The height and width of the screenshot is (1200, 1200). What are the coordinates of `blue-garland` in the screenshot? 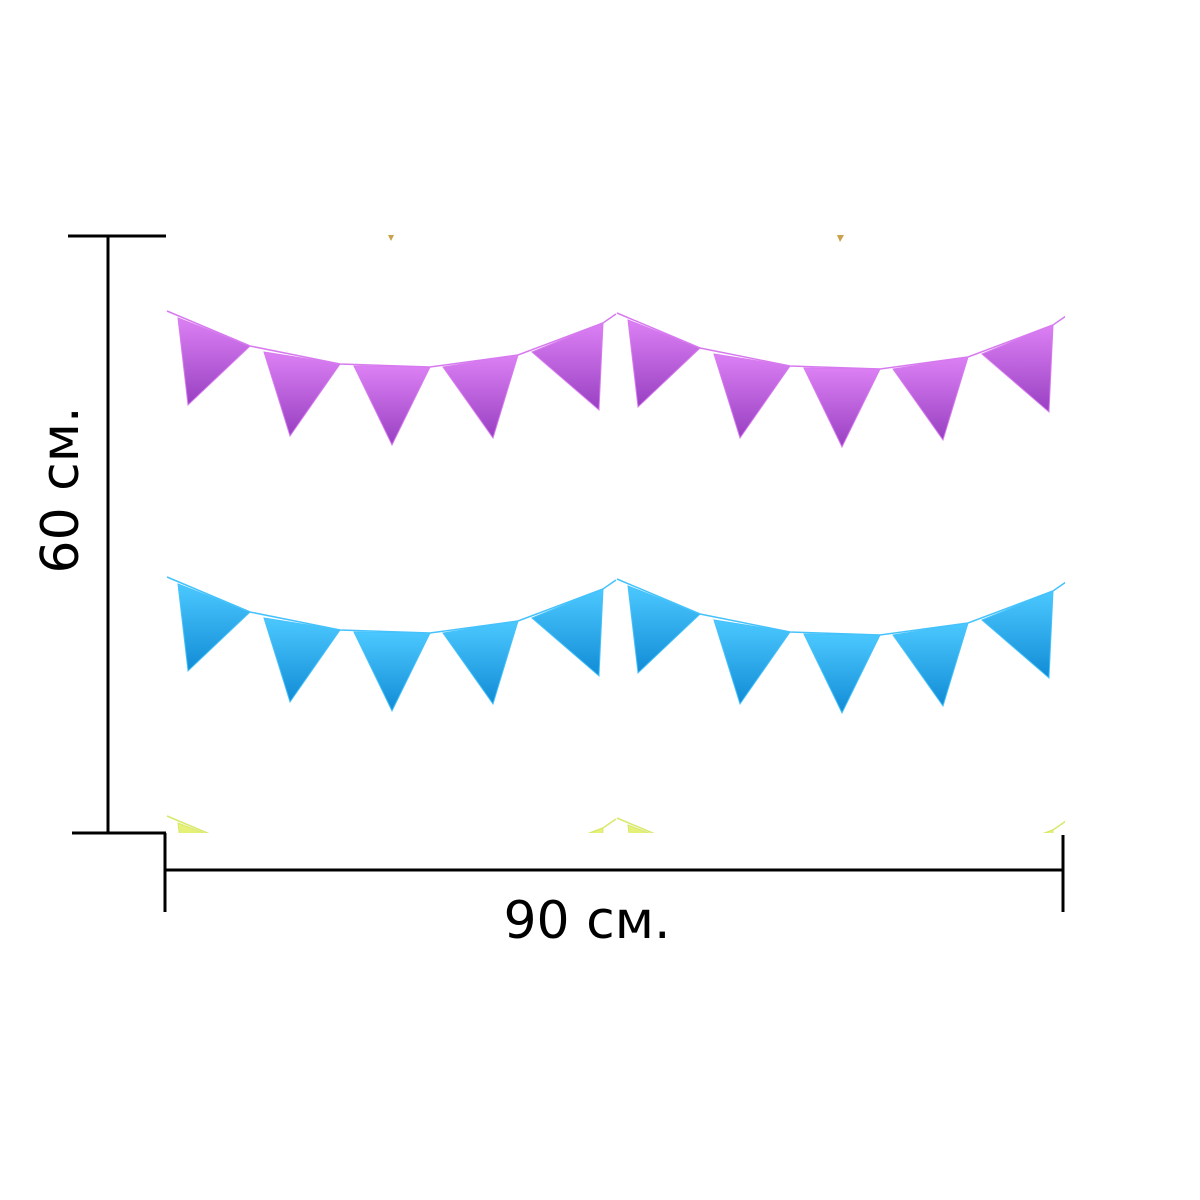 It's located at (615, 645).